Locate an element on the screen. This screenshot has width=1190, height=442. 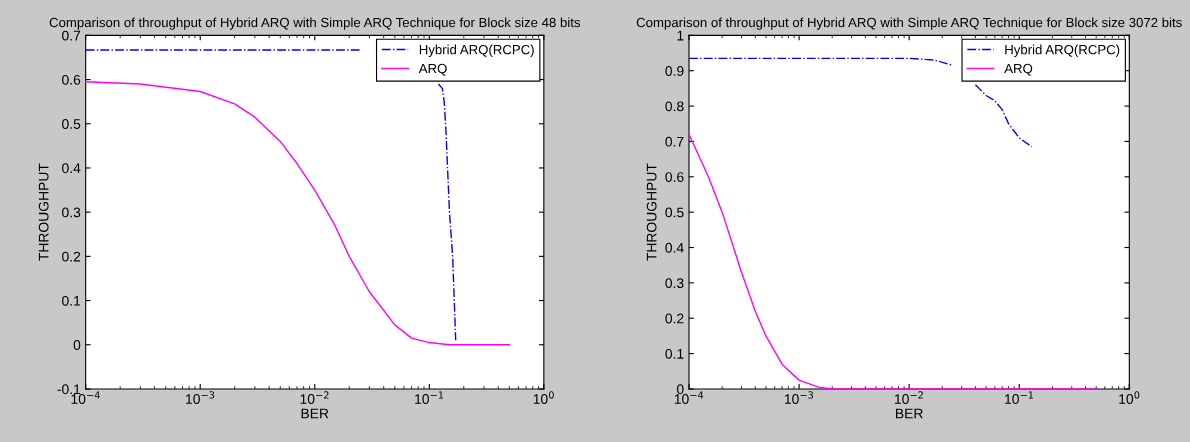
y-tick-label: 0.8 is located at coordinates (674, 106).